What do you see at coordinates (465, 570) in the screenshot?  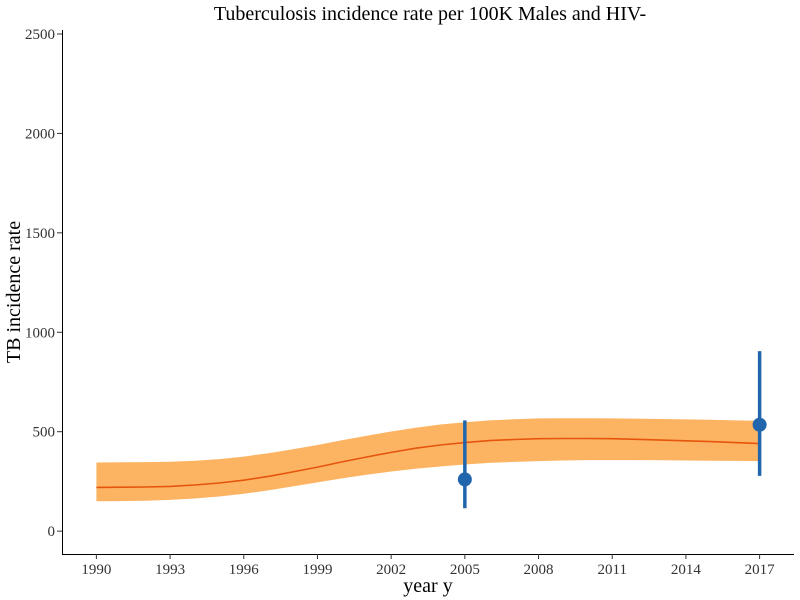 I see `x-tick-label: 2005` at bounding box center [465, 570].